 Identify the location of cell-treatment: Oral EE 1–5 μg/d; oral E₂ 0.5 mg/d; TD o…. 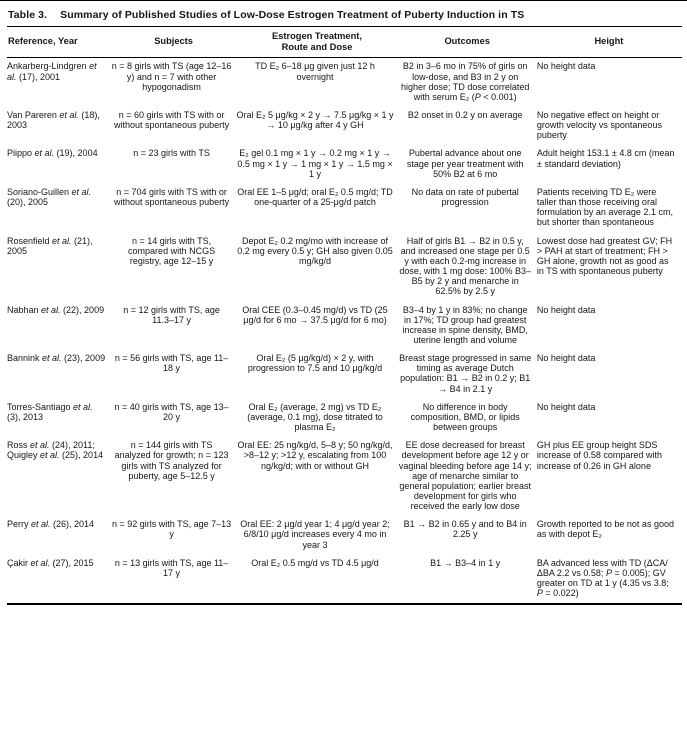
(315, 197).